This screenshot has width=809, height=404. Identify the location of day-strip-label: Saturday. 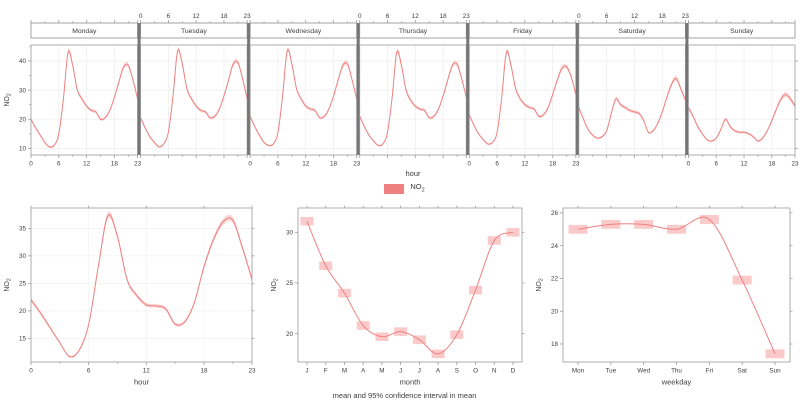
(633, 31).